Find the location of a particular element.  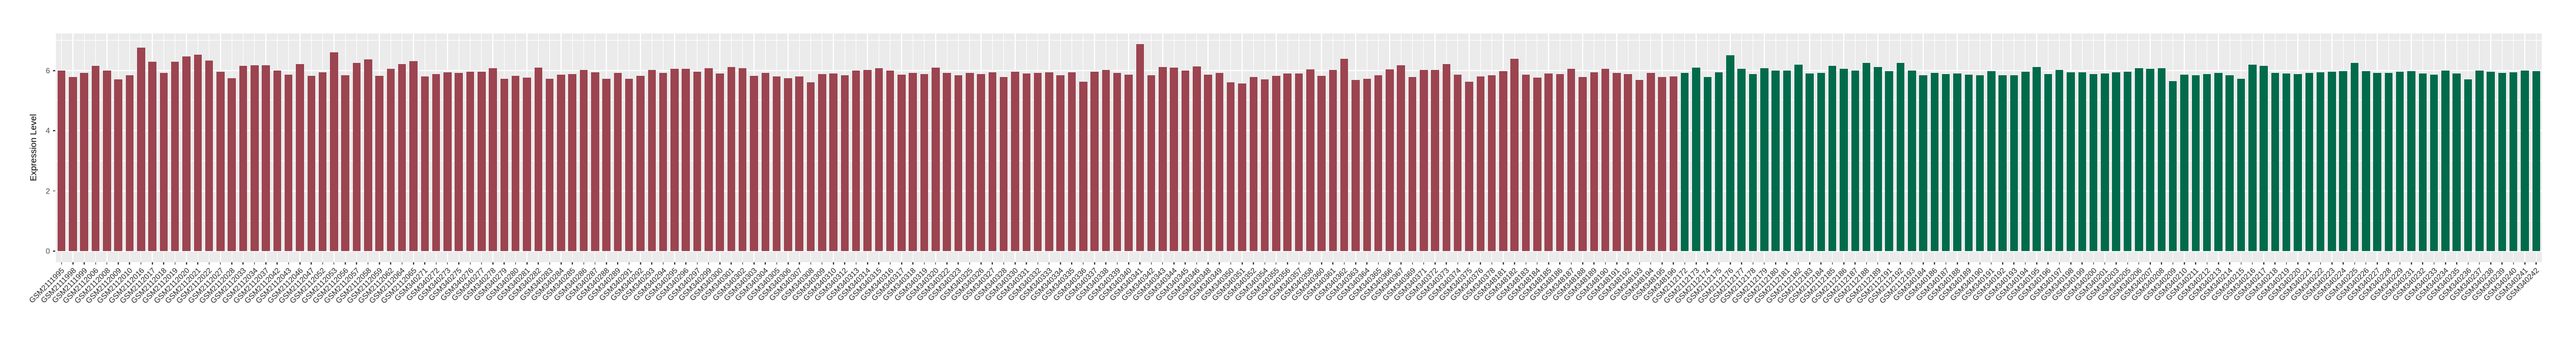

y-tick-label: 4 is located at coordinates (47, 130).